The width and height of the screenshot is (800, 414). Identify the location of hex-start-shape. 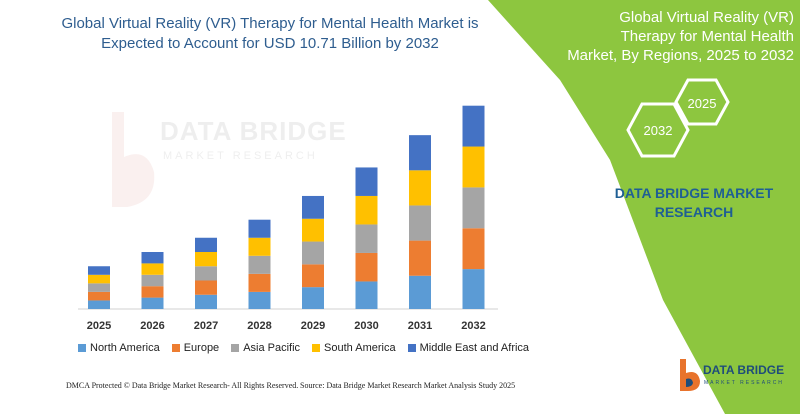
(702, 102).